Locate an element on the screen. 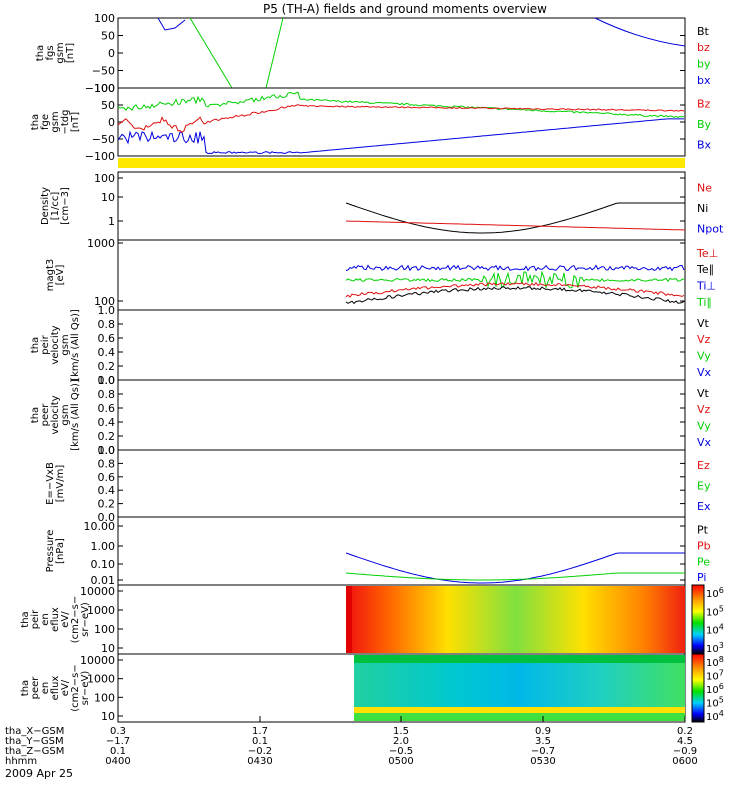  colorbar-tick: 10⁵ is located at coordinates (715, 611).